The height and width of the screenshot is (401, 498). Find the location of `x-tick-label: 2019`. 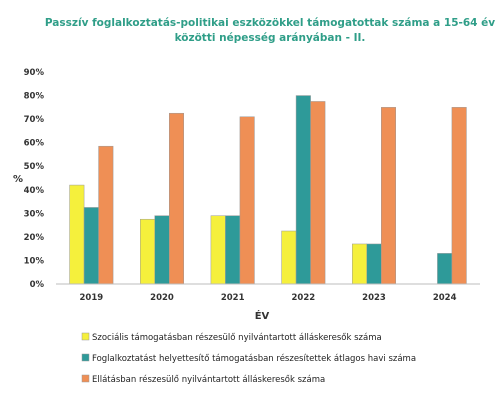

x-tick-label: 2019 is located at coordinates (91, 298).